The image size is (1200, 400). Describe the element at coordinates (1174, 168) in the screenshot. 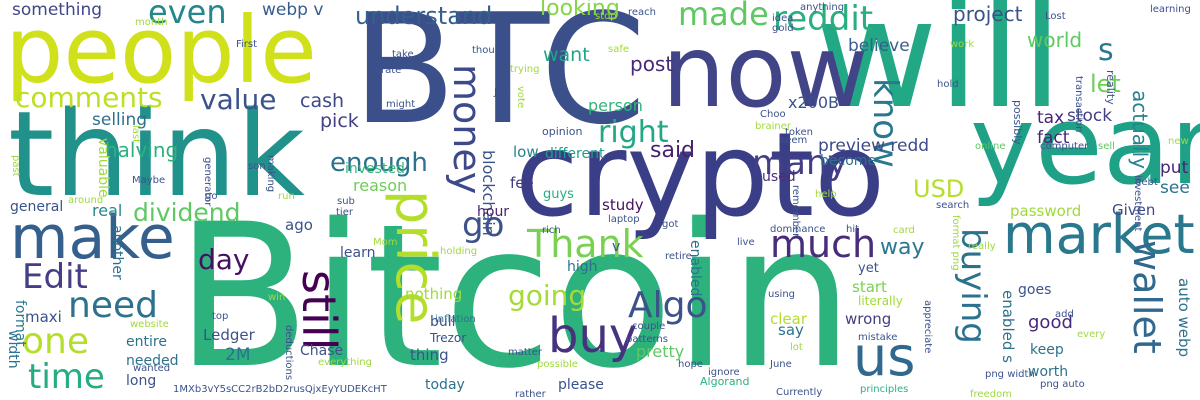

I see `word: put` at that location.